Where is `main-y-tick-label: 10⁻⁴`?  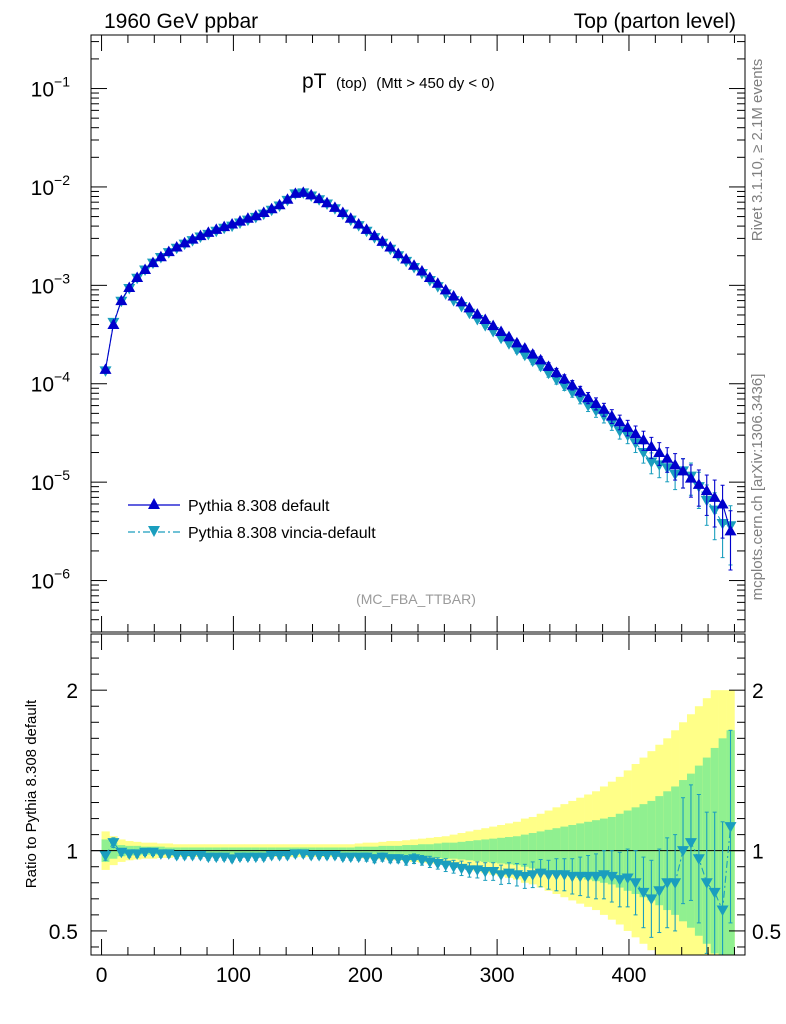
main-y-tick-label: 10⁻⁴ is located at coordinates (51, 383).